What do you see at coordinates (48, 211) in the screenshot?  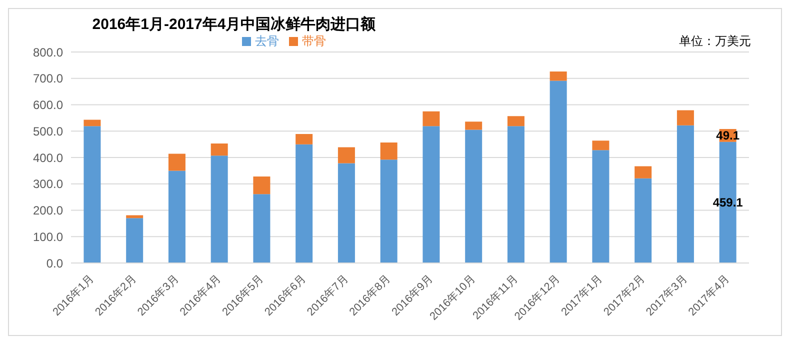 I see `y-tick-label: 200.0` at bounding box center [48, 211].